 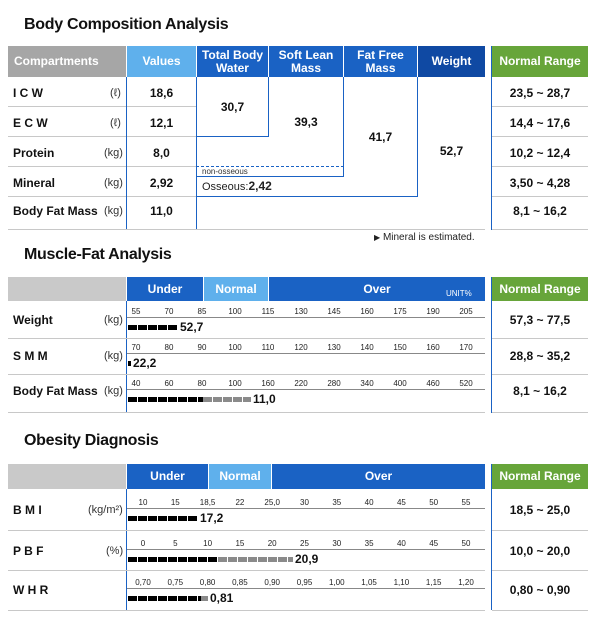 I want to click on mfa-row-body-fat-mass-range: 8,1 ~ 16,2, so click(x=540, y=391).